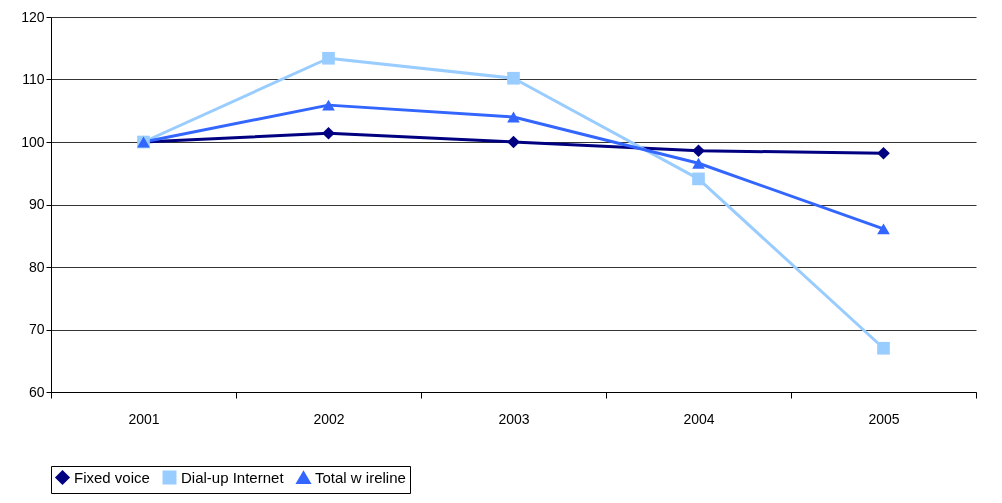  Describe the element at coordinates (36, 391) in the screenshot. I see `y-tick-label: 60` at that location.